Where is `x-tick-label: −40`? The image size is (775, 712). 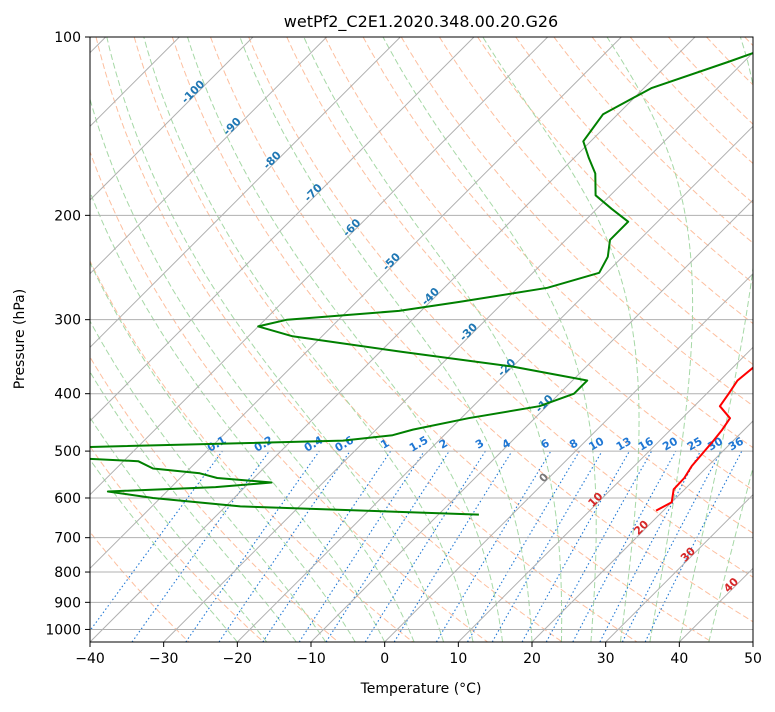
x-tick-label: −40 is located at coordinates (90, 659).